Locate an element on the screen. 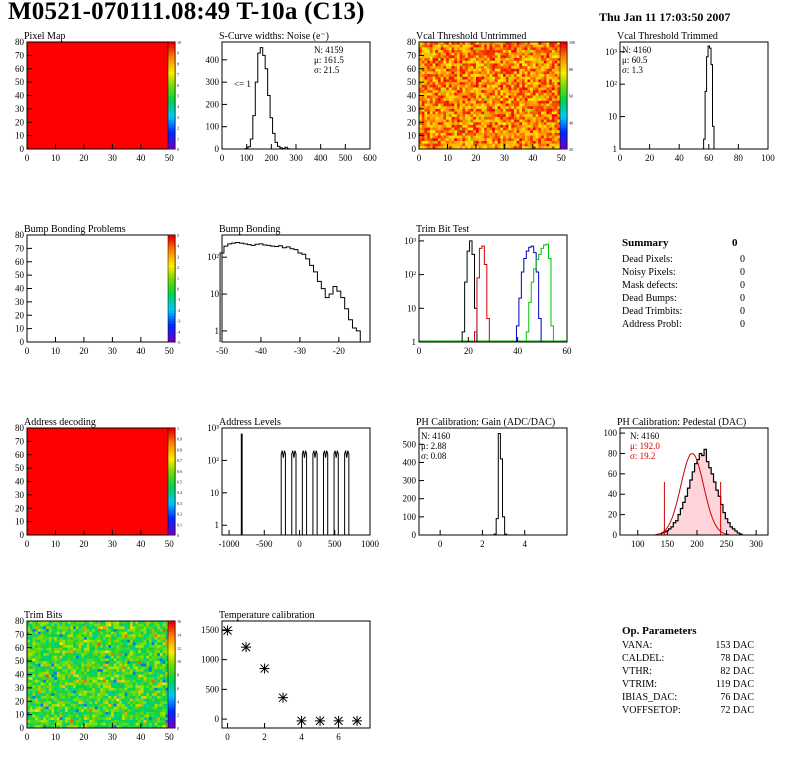 This screenshot has height=772, width=796. z-tick-label: -2 is located at coordinates (178, 310).